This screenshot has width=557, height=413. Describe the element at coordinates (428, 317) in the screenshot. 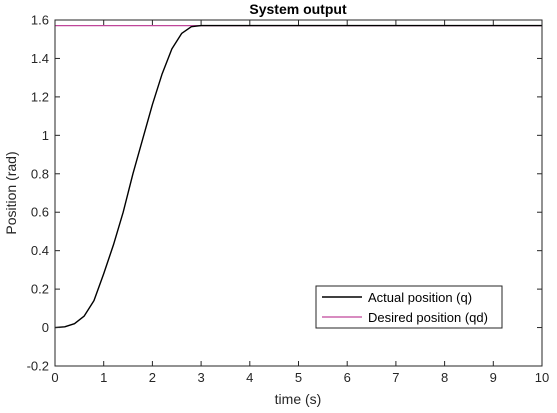

I see `legend-label-desired-position: Desired position (qd)` at that location.